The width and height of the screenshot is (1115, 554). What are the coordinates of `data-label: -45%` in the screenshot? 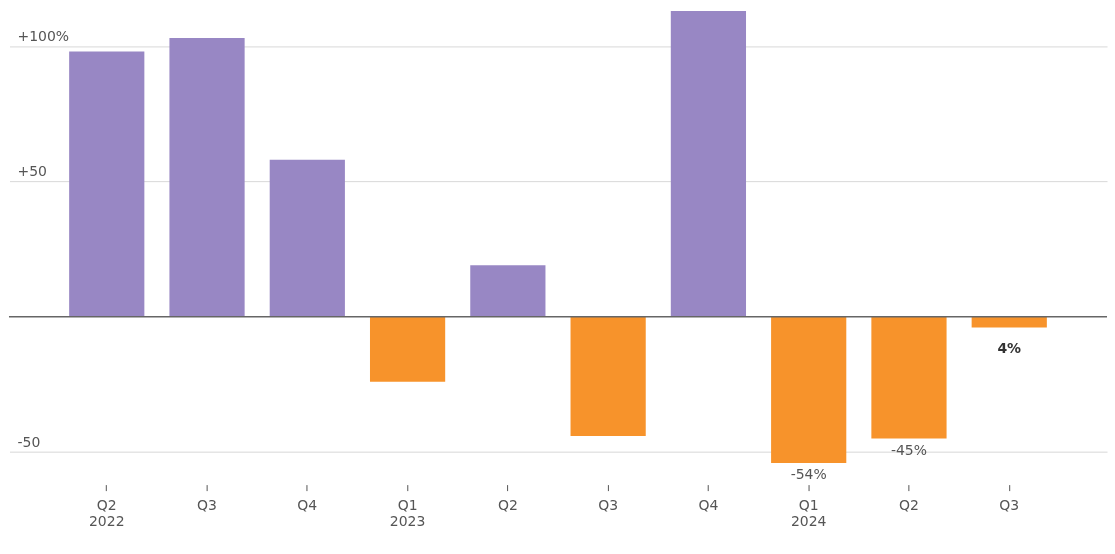 It's located at (909, 449).